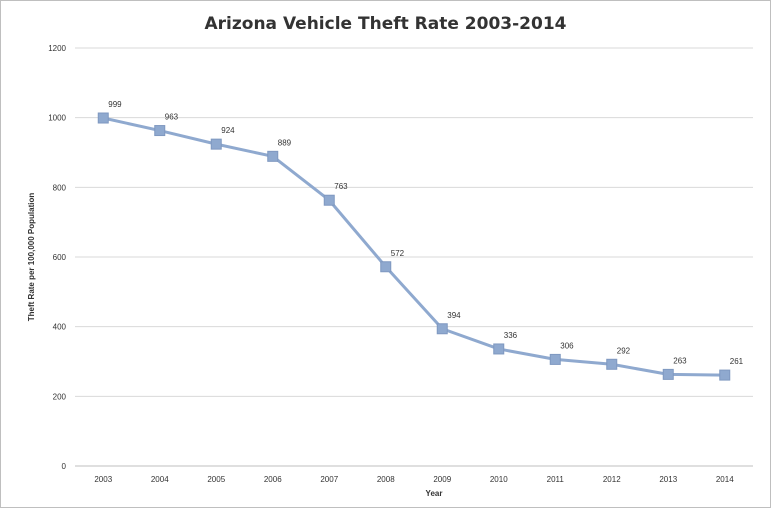 The height and width of the screenshot is (508, 771). Describe the element at coordinates (115, 104) in the screenshot. I see `data-label: 999` at that location.